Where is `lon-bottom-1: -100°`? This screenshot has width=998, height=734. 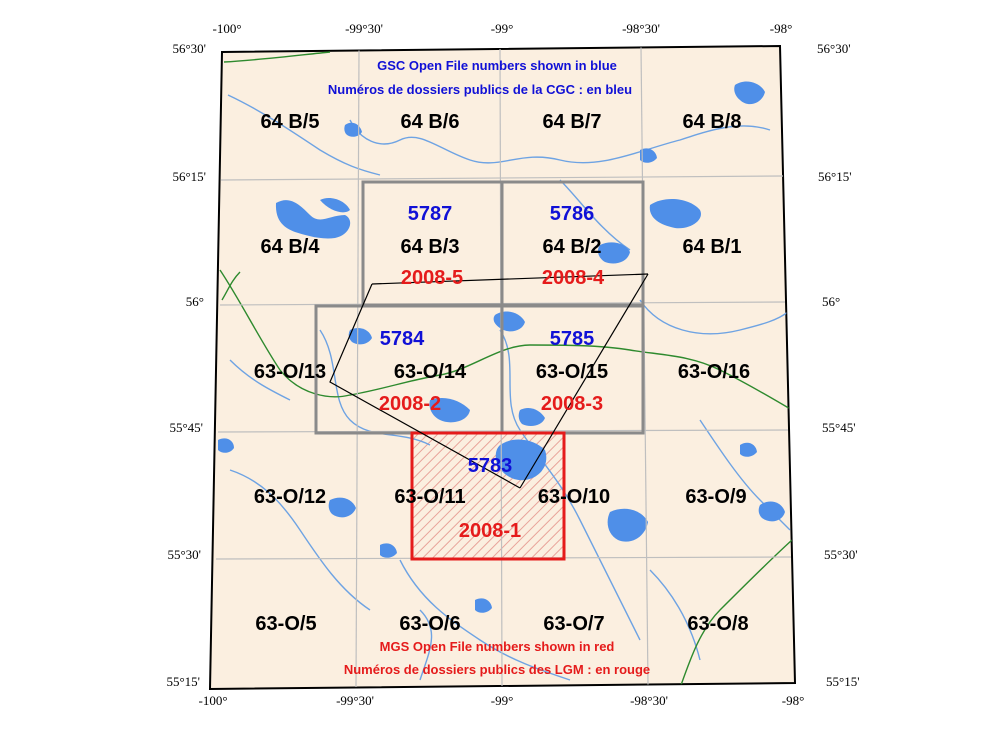 lon-bottom-1: -100° is located at coordinates (212, 700).